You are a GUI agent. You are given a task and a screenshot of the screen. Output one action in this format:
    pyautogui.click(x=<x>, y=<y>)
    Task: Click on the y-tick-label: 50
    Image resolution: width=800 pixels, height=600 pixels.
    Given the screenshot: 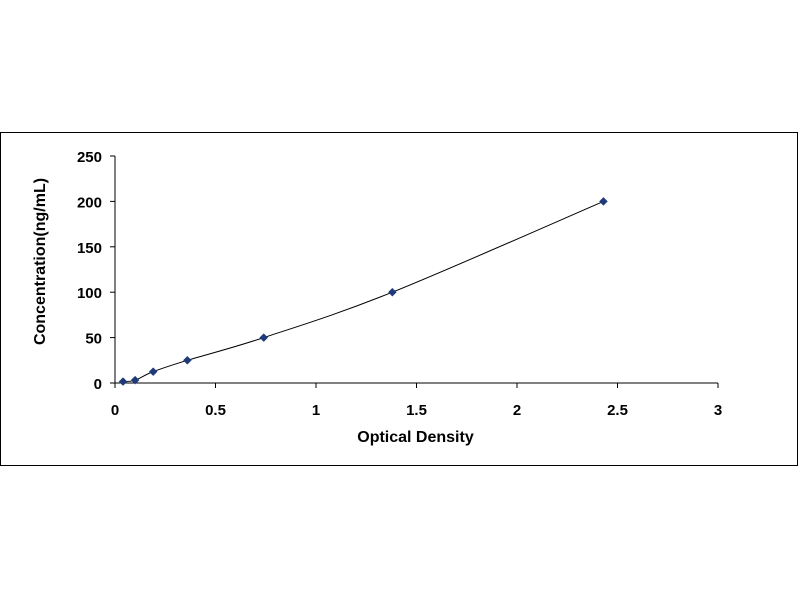 What is the action you would take?
    pyautogui.click(x=93, y=339)
    